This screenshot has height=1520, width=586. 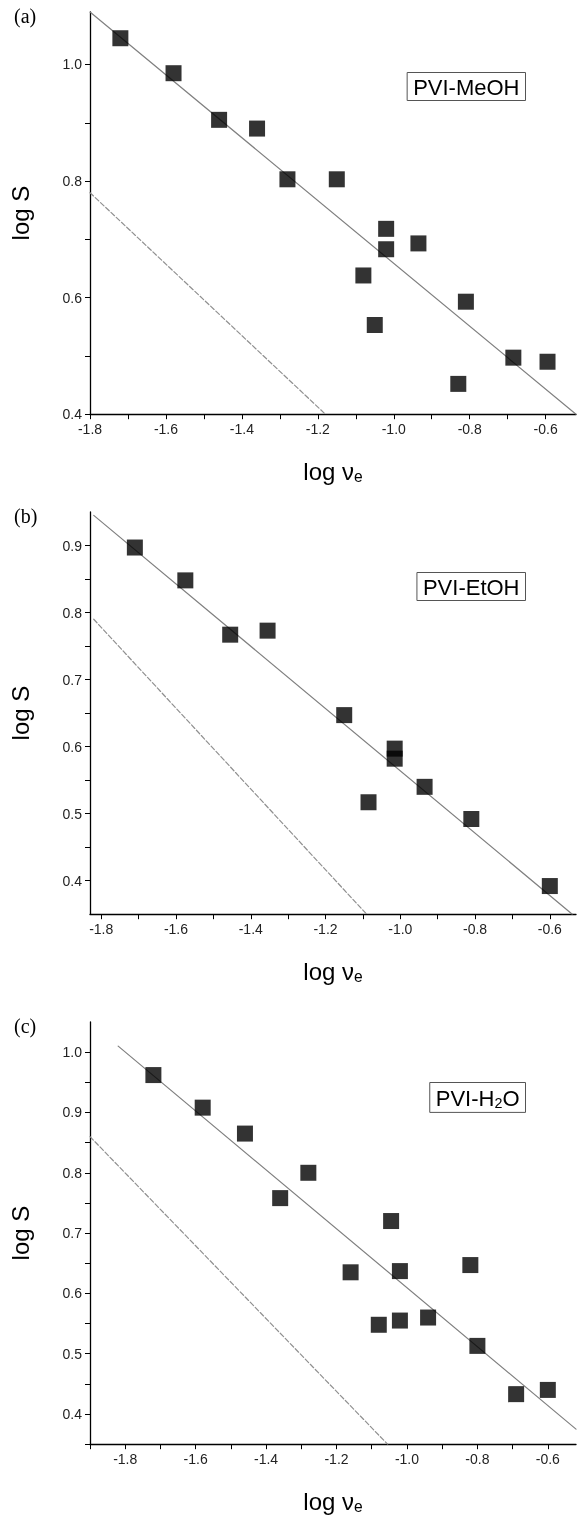 What do you see at coordinates (466, 87) in the screenshot?
I see `annotation: PVI-MeOH` at bounding box center [466, 87].